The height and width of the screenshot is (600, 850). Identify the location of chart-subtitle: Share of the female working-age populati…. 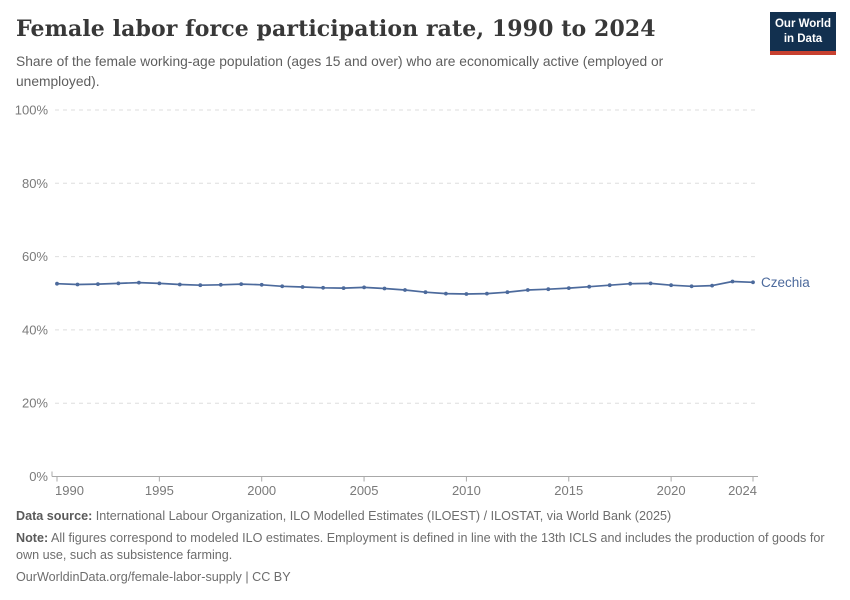
(340, 71).